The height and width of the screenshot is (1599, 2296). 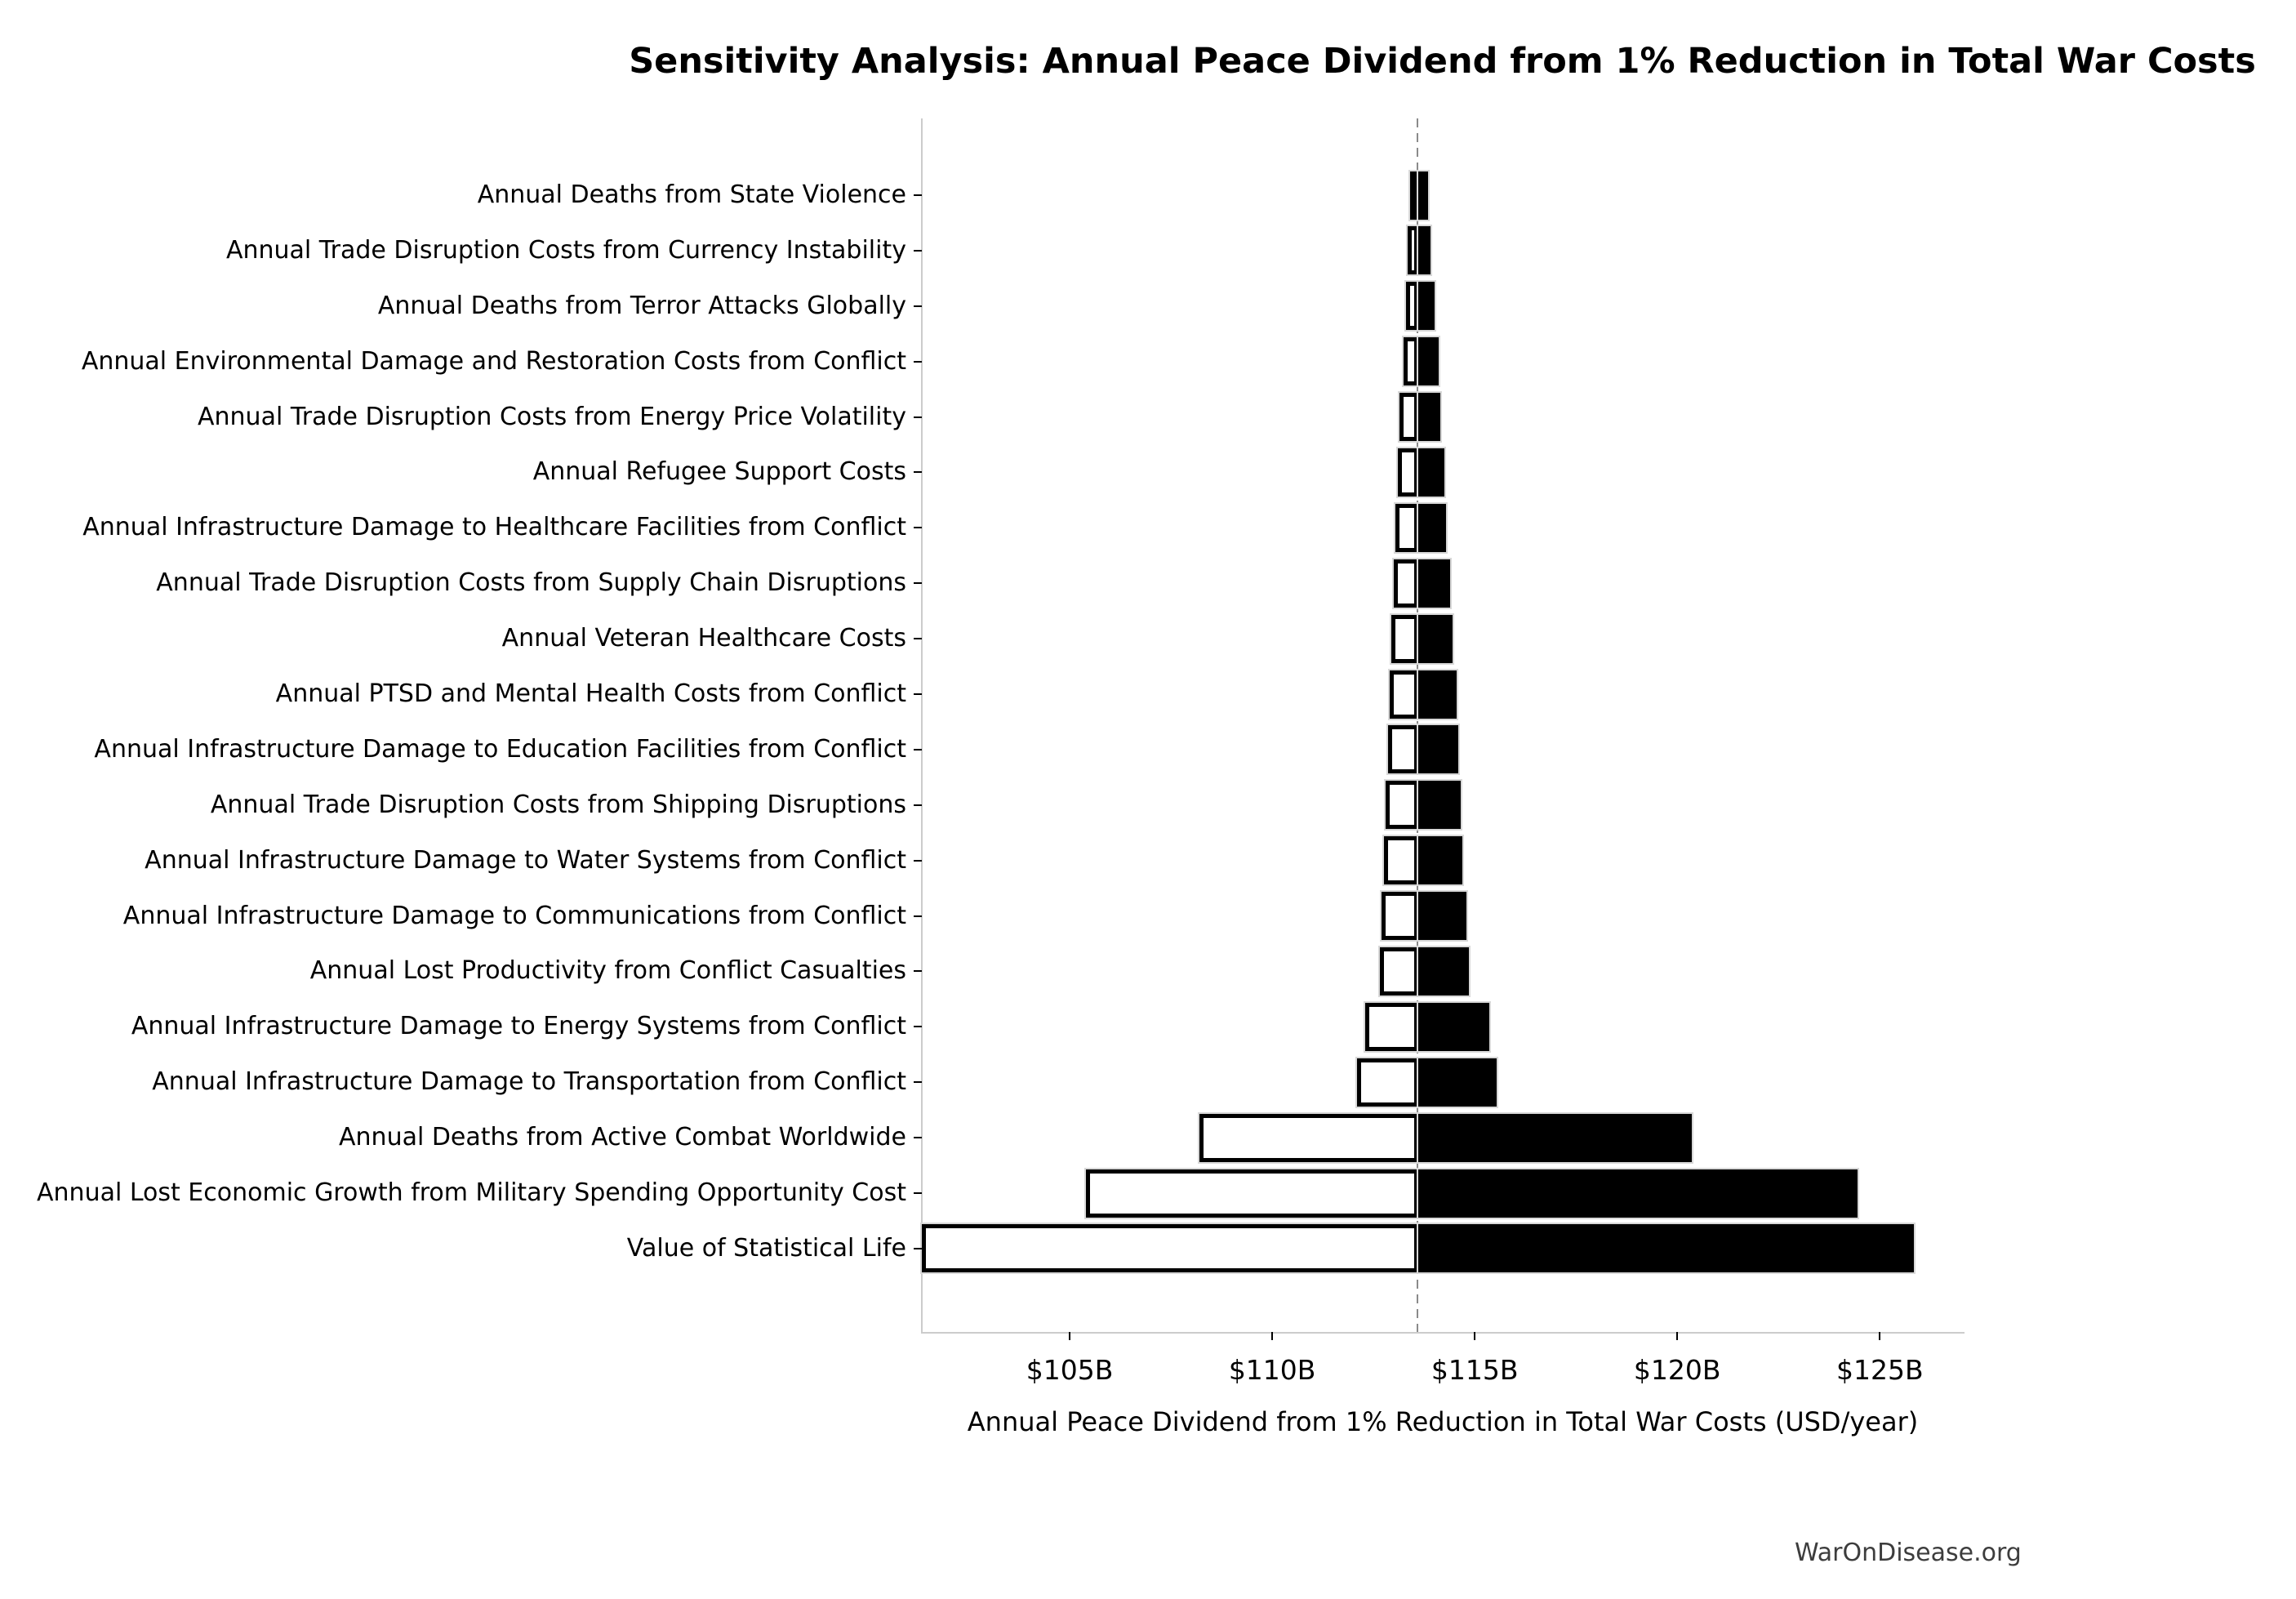 What do you see at coordinates (1070, 1370) in the screenshot?
I see `x-tick-label: $105B` at bounding box center [1070, 1370].